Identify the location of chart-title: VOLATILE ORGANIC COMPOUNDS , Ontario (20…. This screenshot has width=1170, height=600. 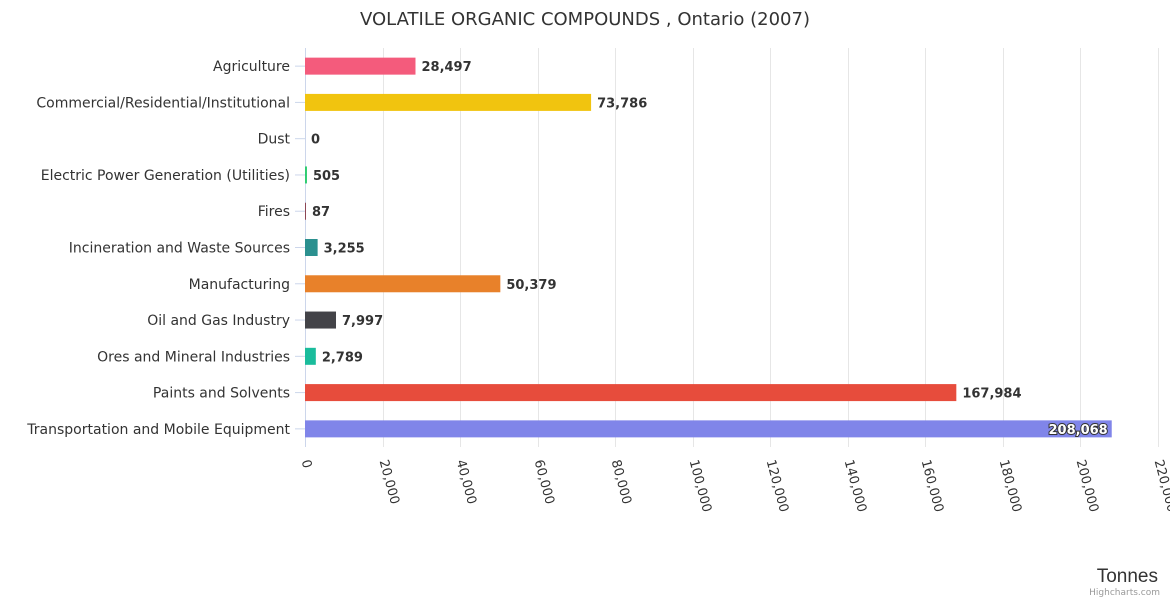
(585, 19).